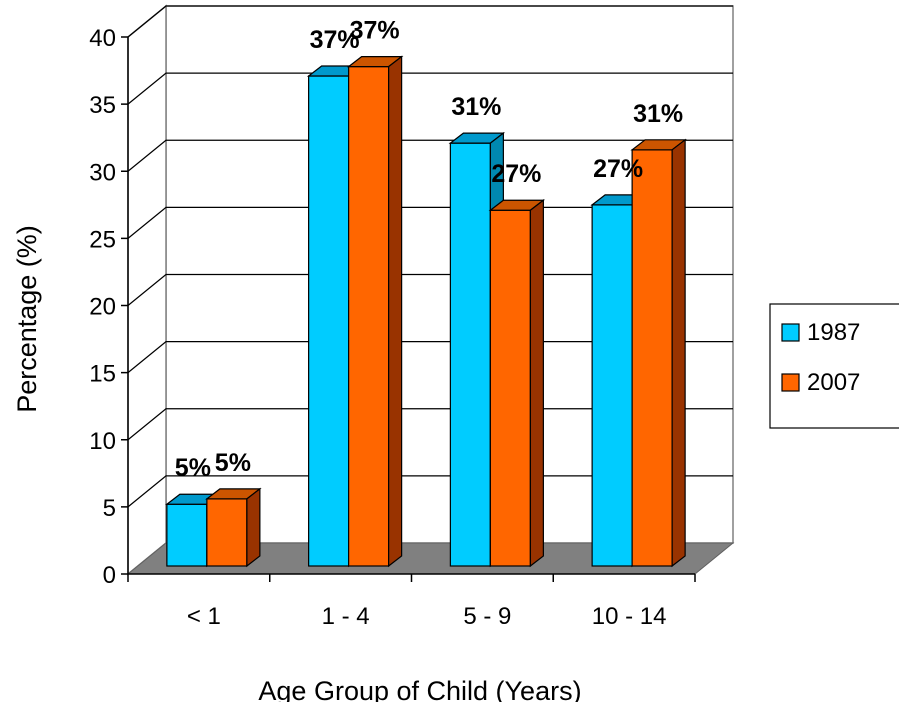 Image resolution: width=899 pixels, height=702 pixels. What do you see at coordinates (102, 38) in the screenshot?
I see `y-tick-label: 40` at bounding box center [102, 38].